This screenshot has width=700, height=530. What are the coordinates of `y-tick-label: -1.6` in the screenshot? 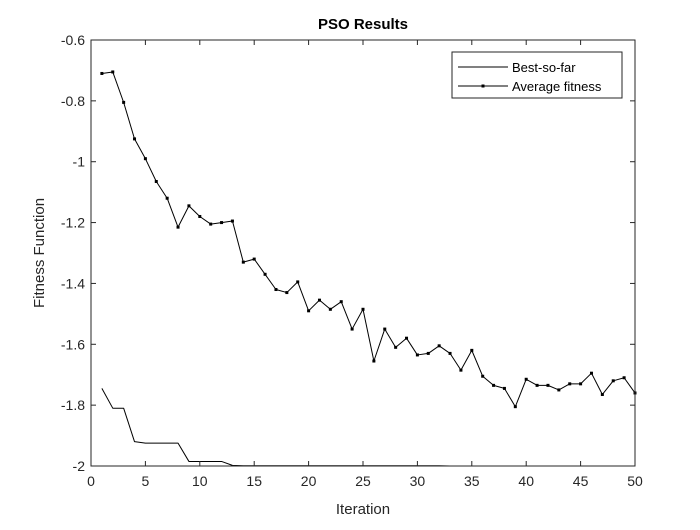 It's located at (73, 344).